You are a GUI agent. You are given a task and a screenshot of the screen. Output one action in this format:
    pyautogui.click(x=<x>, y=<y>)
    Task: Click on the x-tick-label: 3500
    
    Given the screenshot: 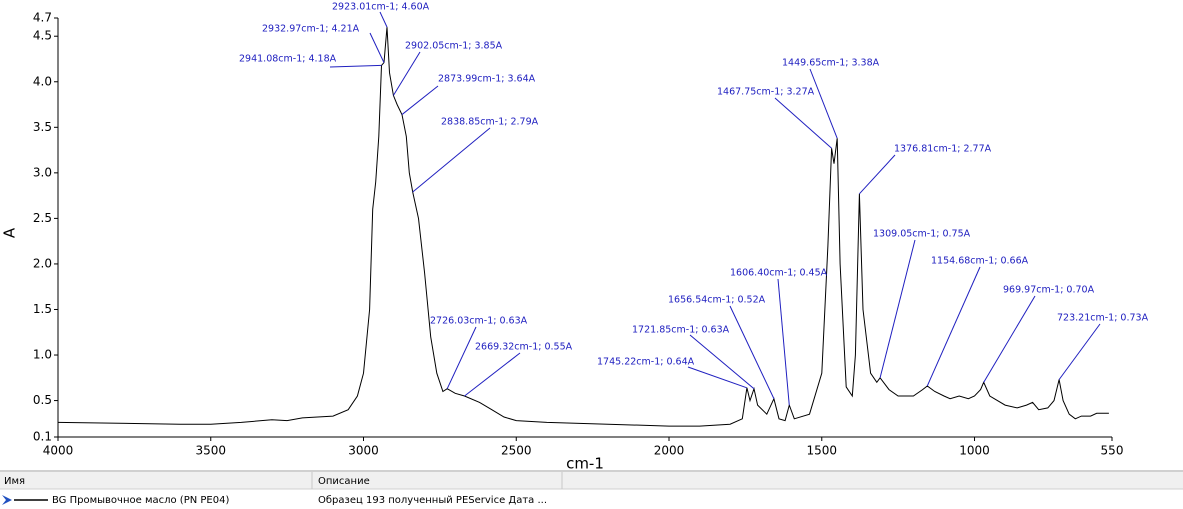 What is the action you would take?
    pyautogui.click(x=210, y=451)
    